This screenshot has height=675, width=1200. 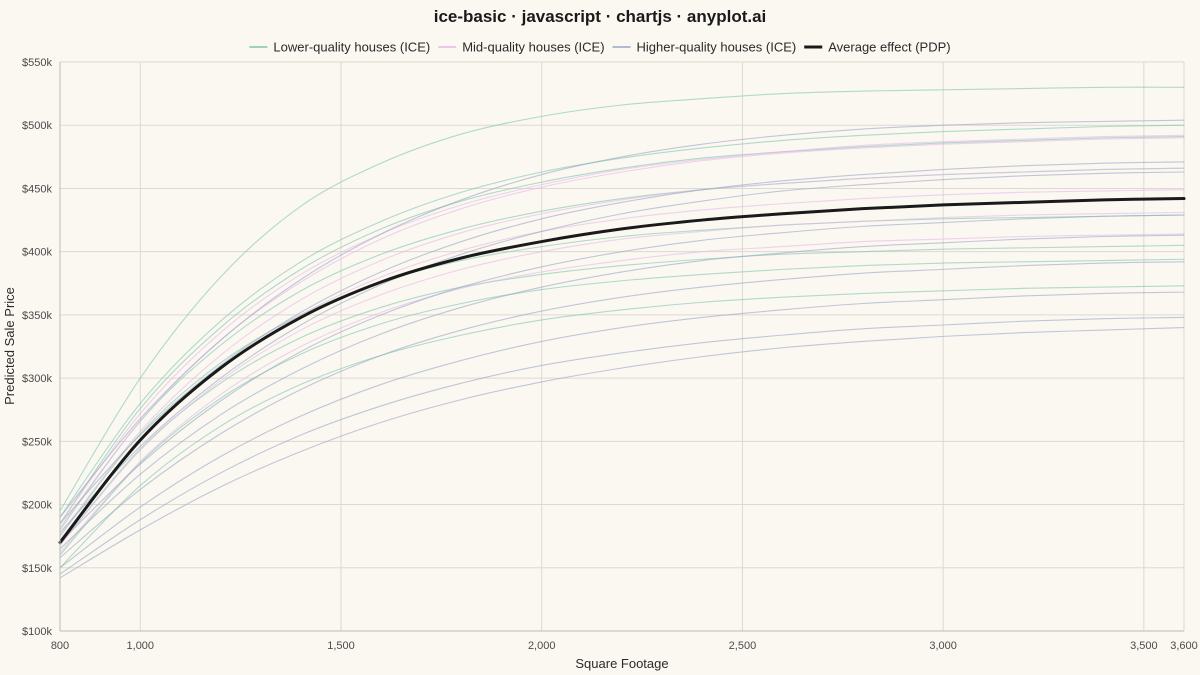 I want to click on x-tick-label: 800, so click(x=60, y=646).